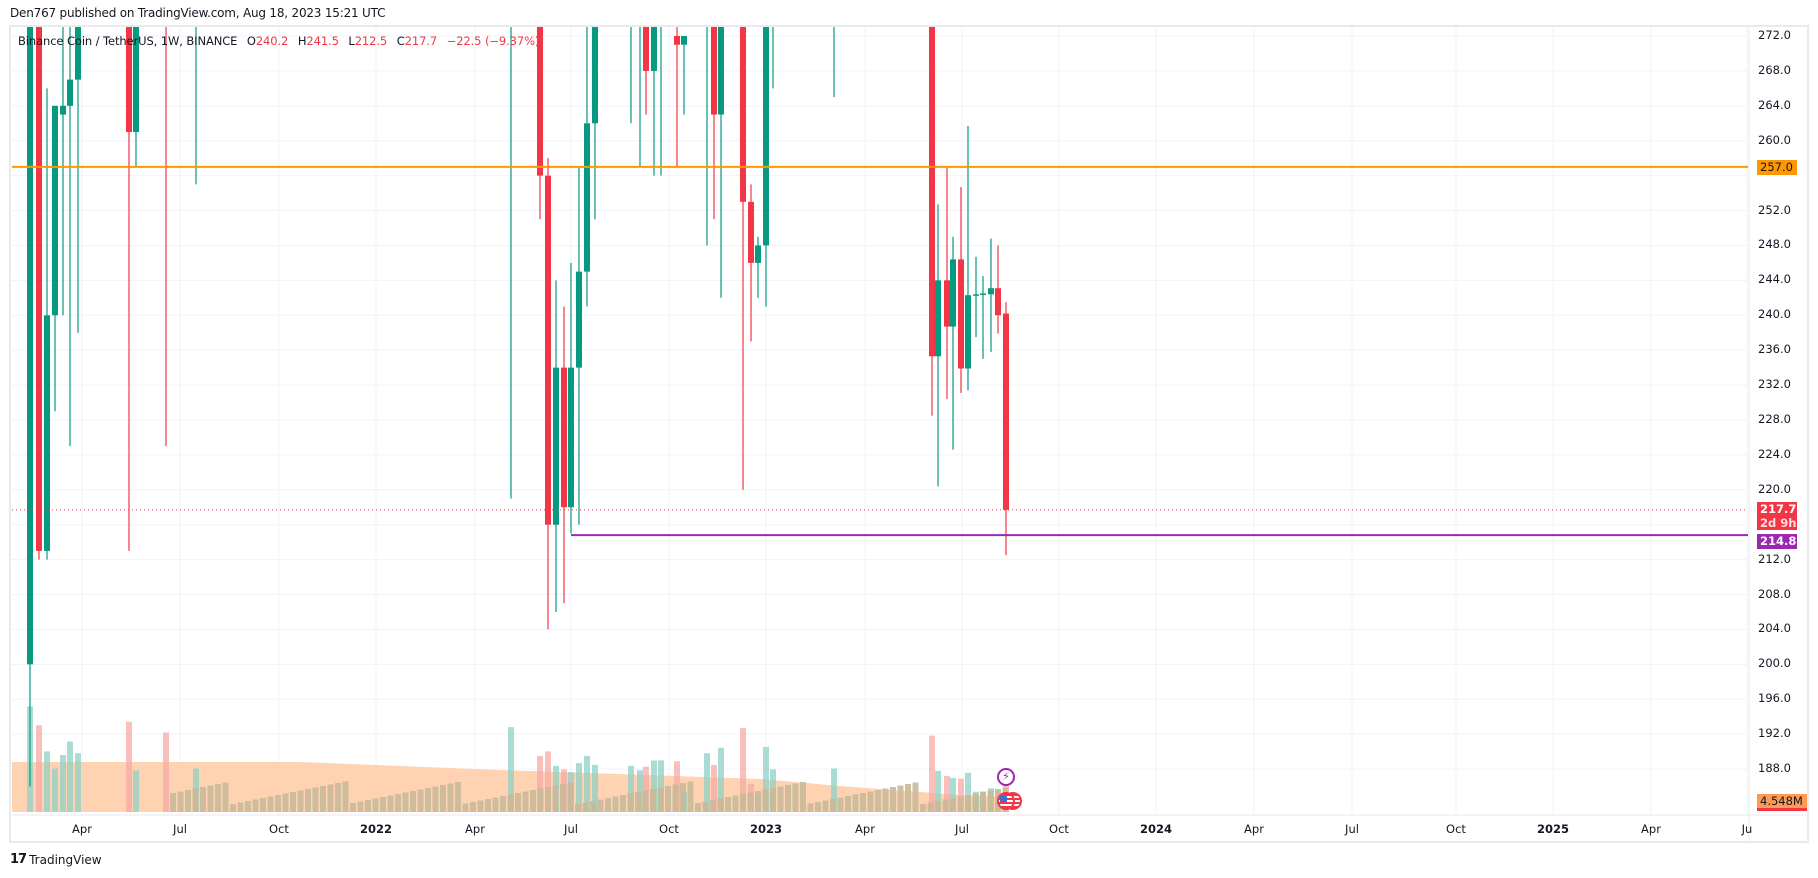  Describe the element at coordinates (65, 859) in the screenshot. I see `tradingview-logo-text: TradingView` at that location.